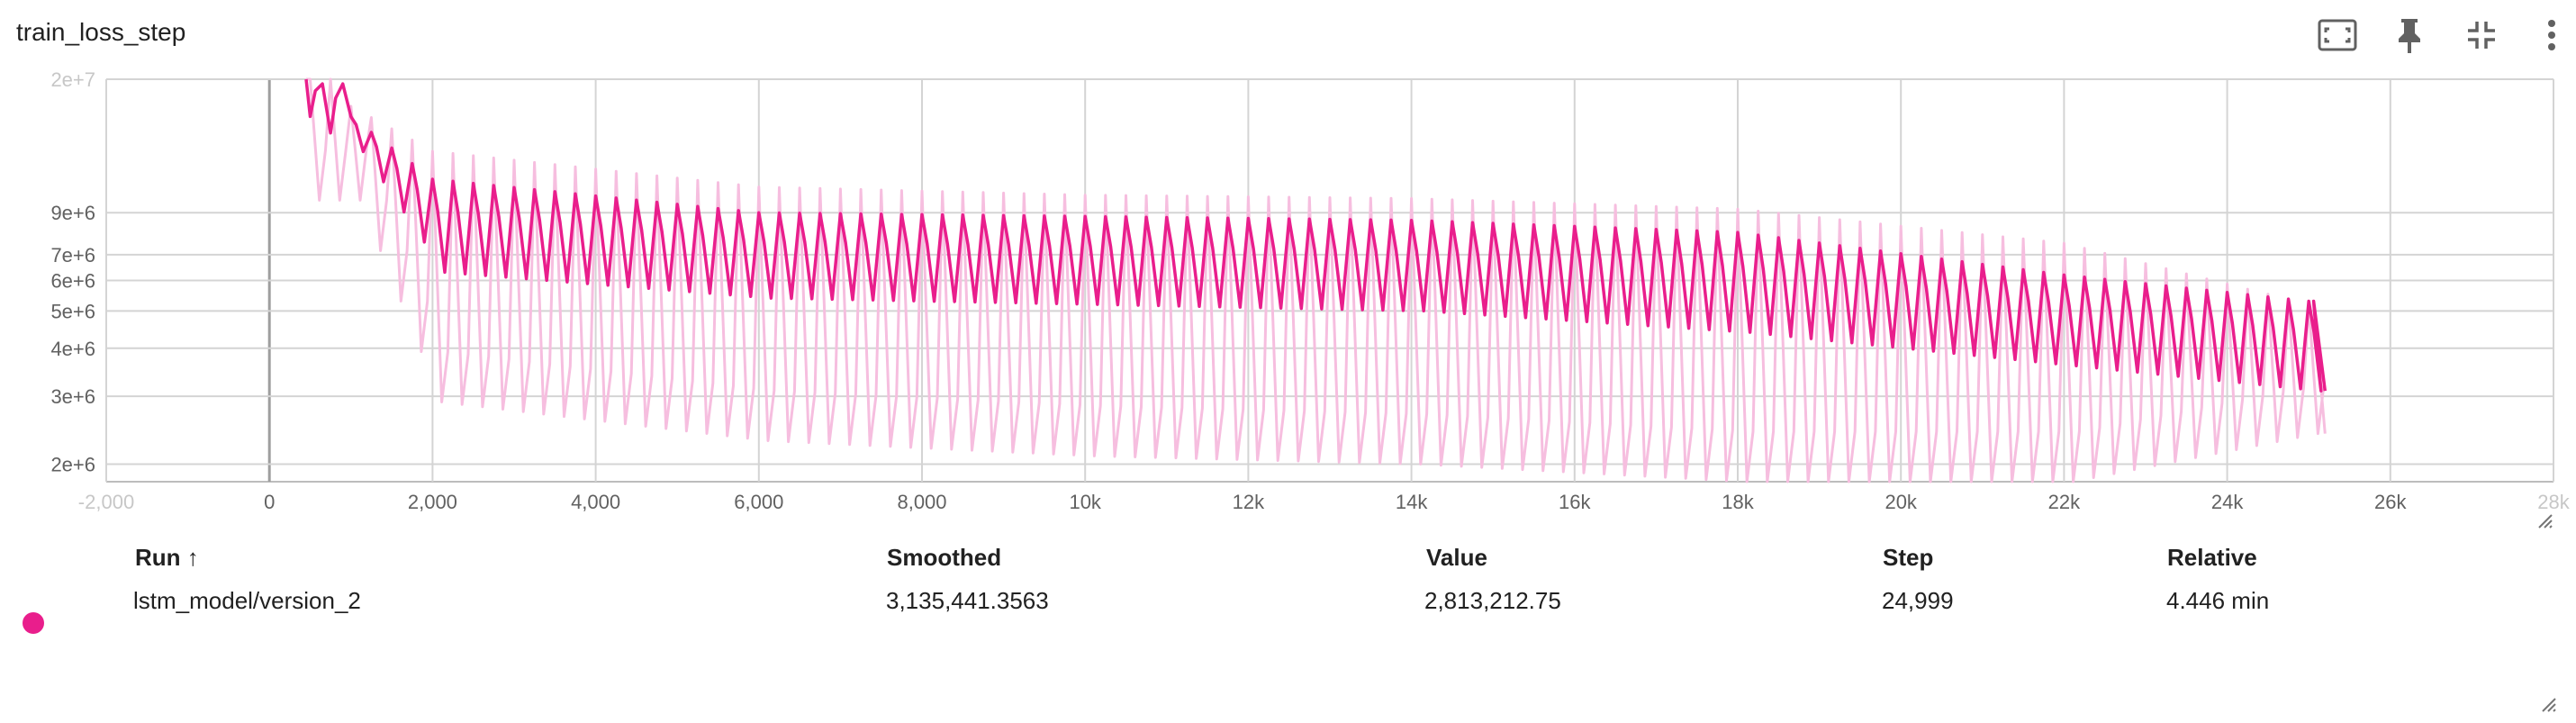  What do you see at coordinates (1575, 502) in the screenshot?
I see `x-tick-label: 16k` at bounding box center [1575, 502].